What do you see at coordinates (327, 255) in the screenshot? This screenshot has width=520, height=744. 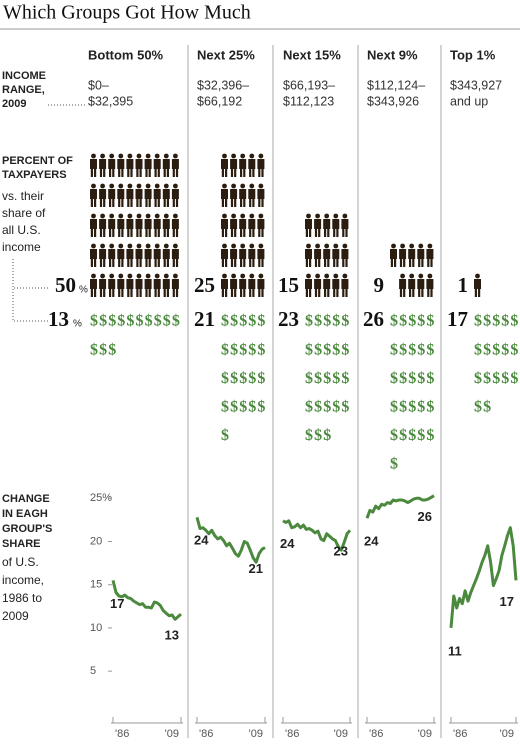 I see `taxpayer-pictogram` at bounding box center [327, 255].